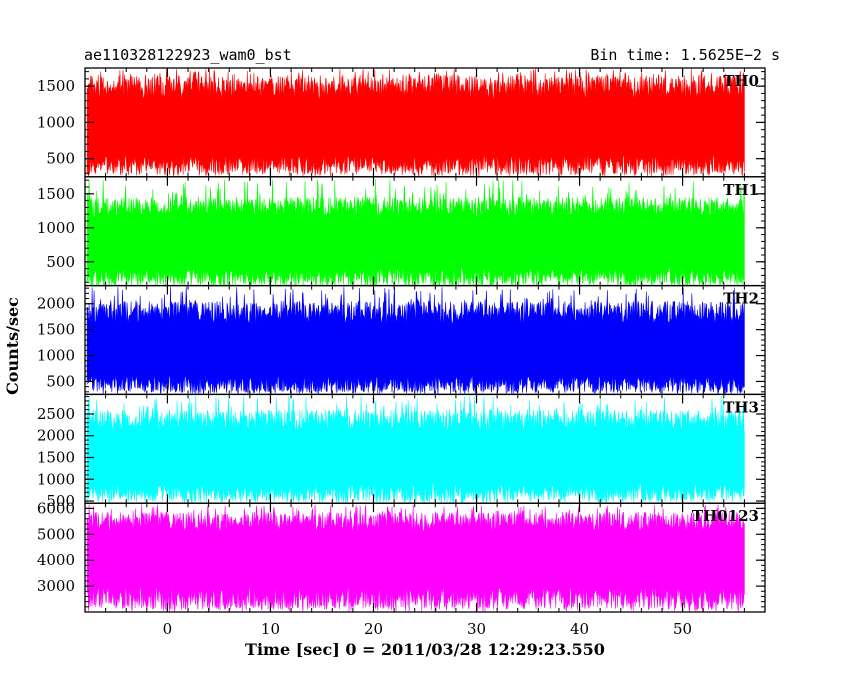  What do you see at coordinates (168, 629) in the screenshot?
I see `x-tick-label: 0` at bounding box center [168, 629].